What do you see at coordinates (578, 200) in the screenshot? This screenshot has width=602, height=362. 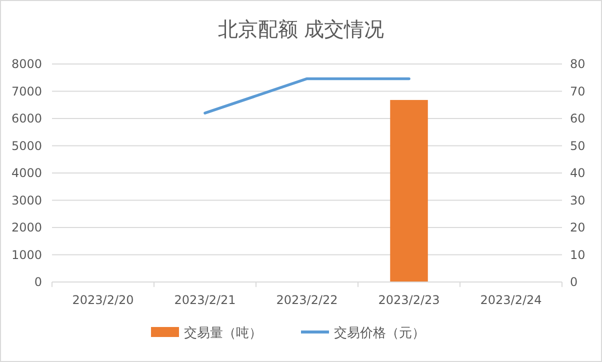 I see `y2-tick-label: 30` at bounding box center [578, 200].